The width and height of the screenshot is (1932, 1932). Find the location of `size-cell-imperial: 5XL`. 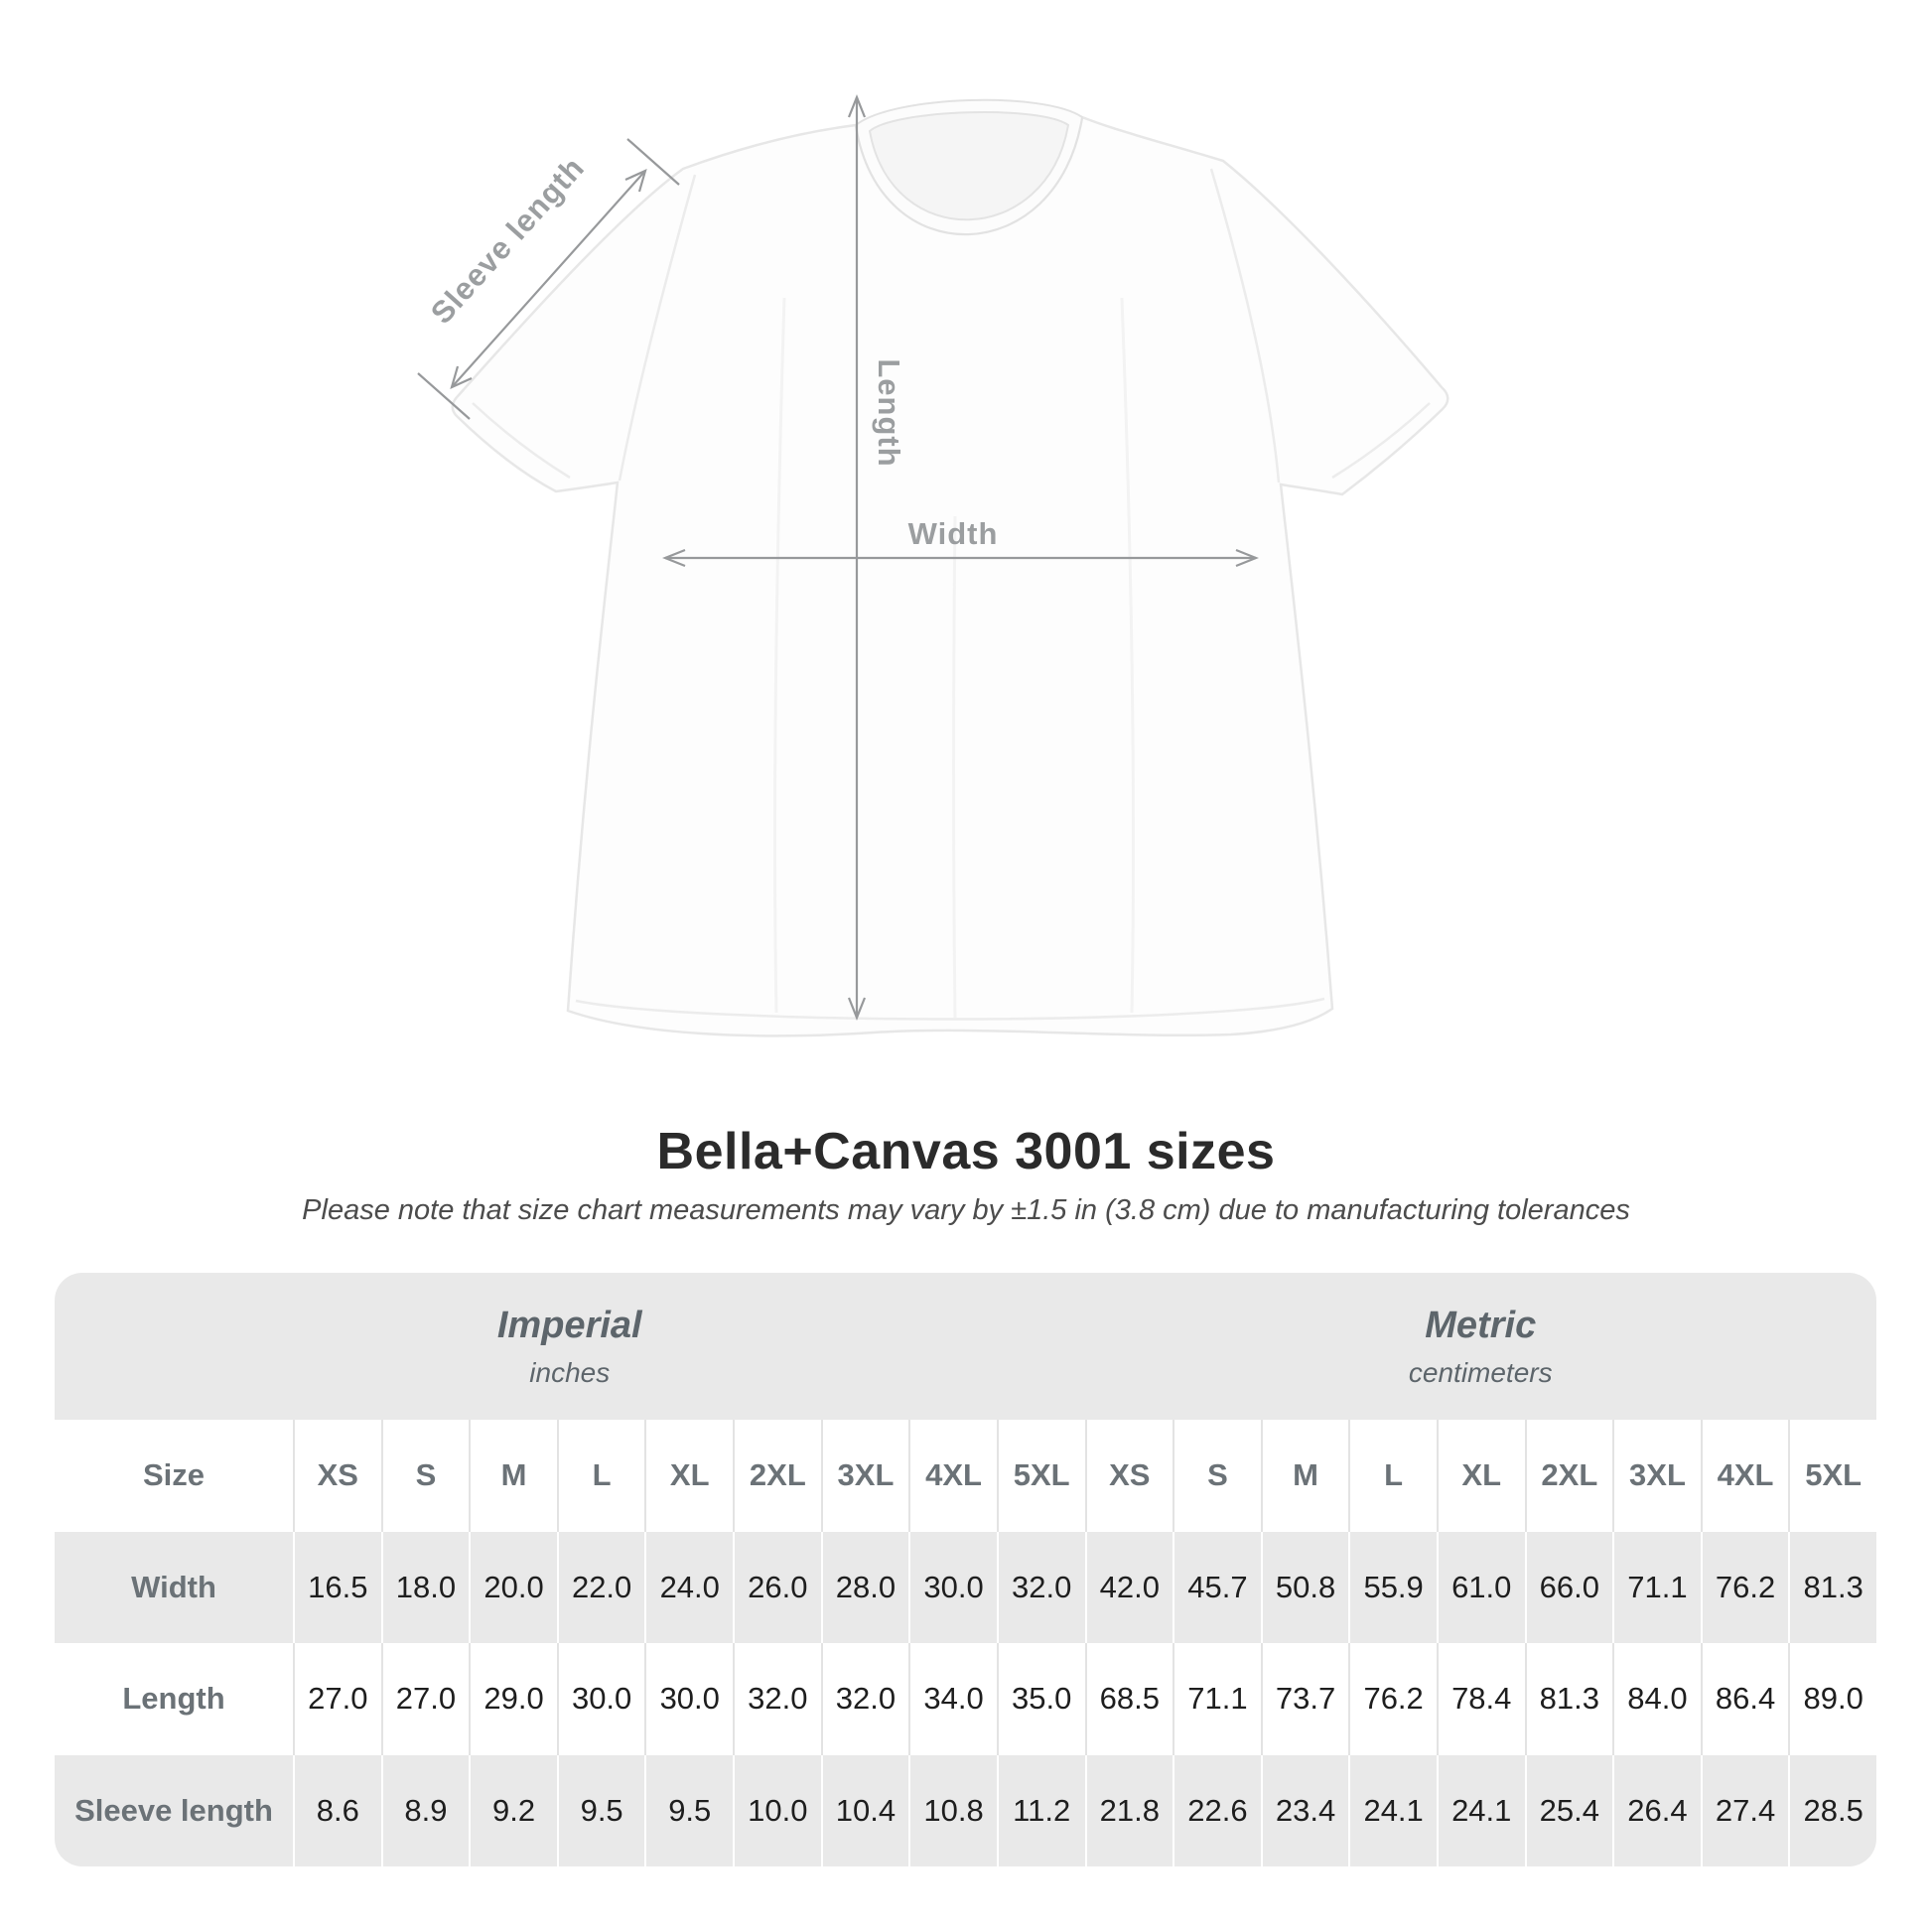

size-cell-imperial: 5XL is located at coordinates (1040, 1476).